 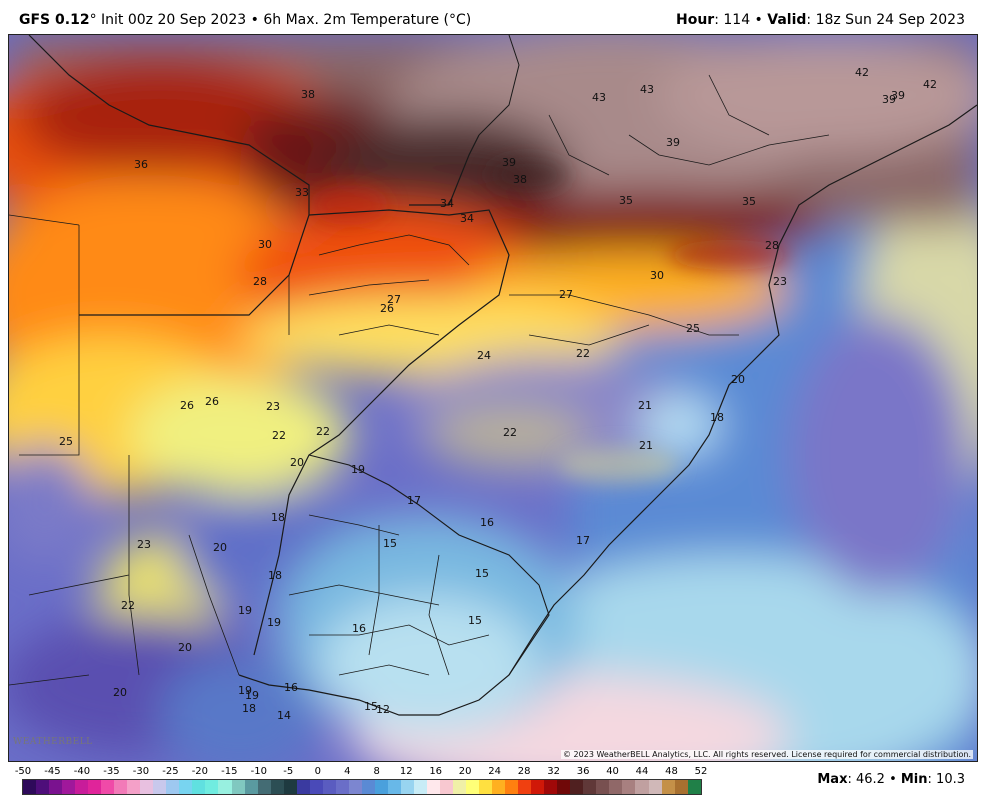 What do you see at coordinates (376, 771) in the screenshot?
I see `scale-tick-label: 8` at bounding box center [376, 771].